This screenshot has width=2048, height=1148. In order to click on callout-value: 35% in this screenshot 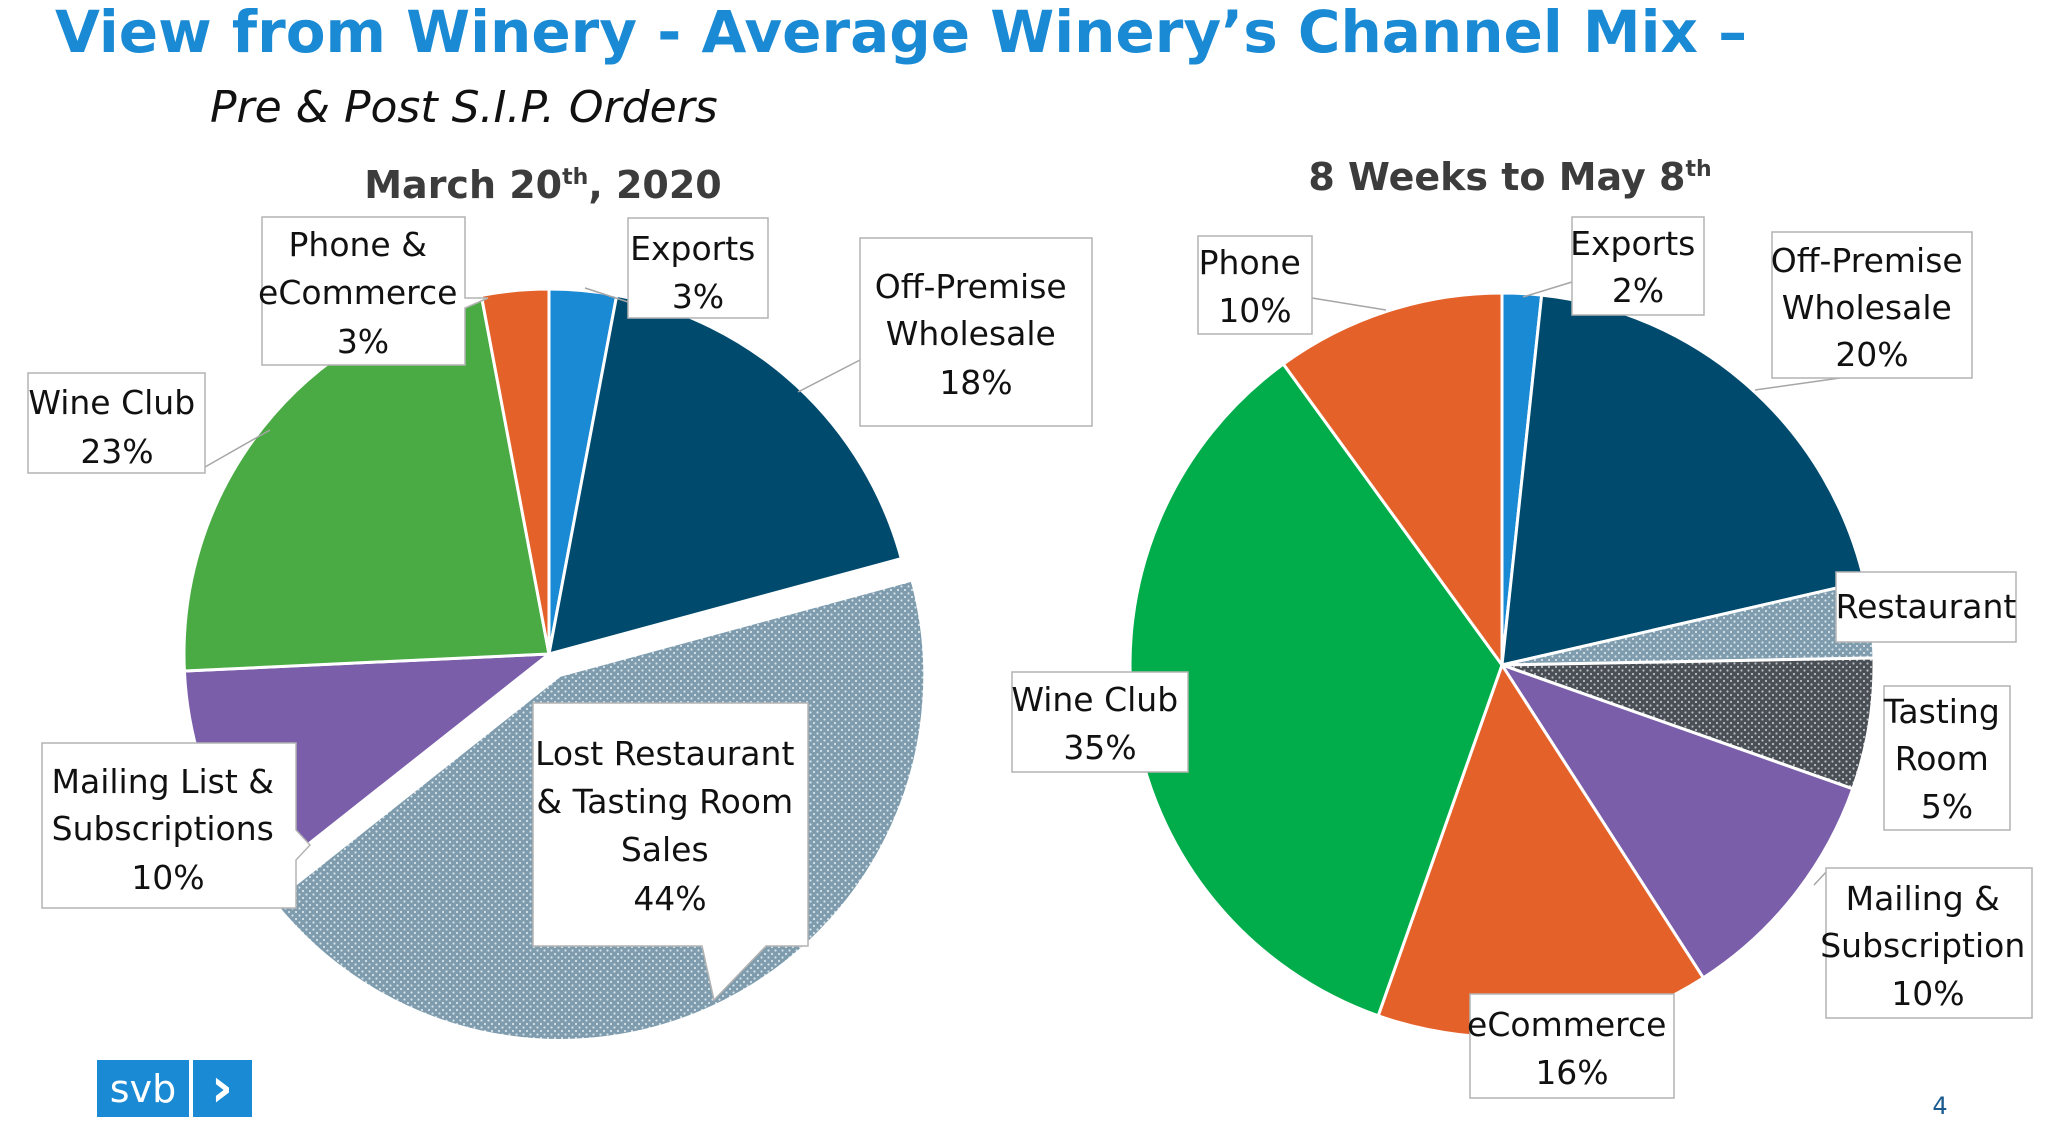, I will do `click(1099, 747)`.